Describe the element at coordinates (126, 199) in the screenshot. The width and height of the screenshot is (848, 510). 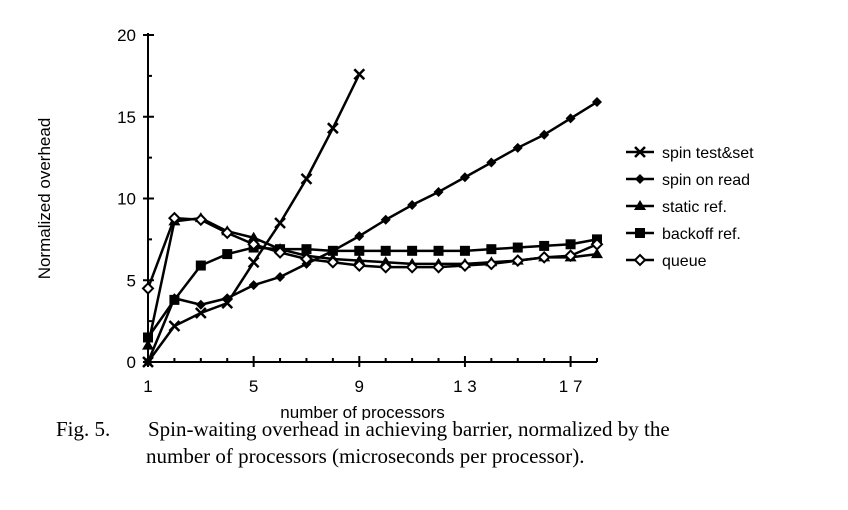
I see `y-tick-label: 10` at that location.